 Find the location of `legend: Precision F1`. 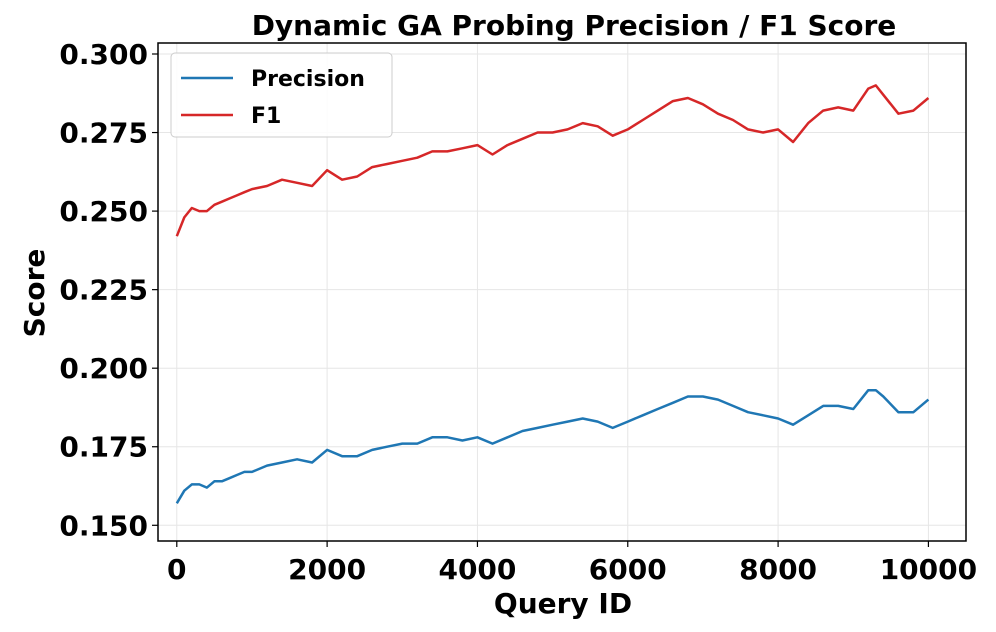

legend: Precision F1 is located at coordinates (281, 95).